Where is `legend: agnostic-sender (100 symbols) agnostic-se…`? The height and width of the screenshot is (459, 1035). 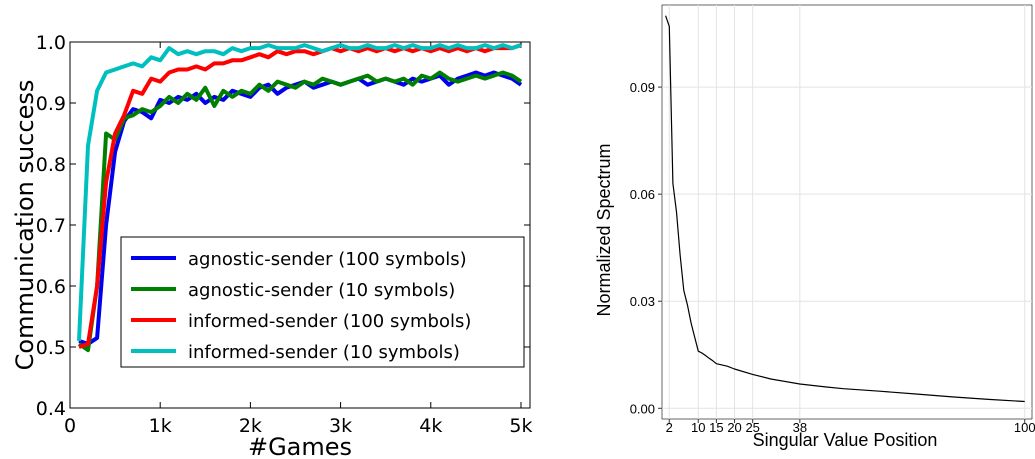
legend: agnostic-sender (100 symbols) agnostic-se… is located at coordinates (322, 302).